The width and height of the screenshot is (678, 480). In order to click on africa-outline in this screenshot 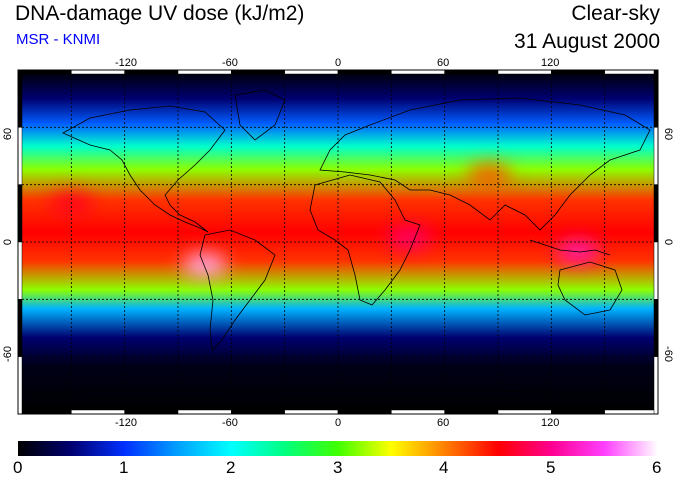, I will do `click(365, 240)`.